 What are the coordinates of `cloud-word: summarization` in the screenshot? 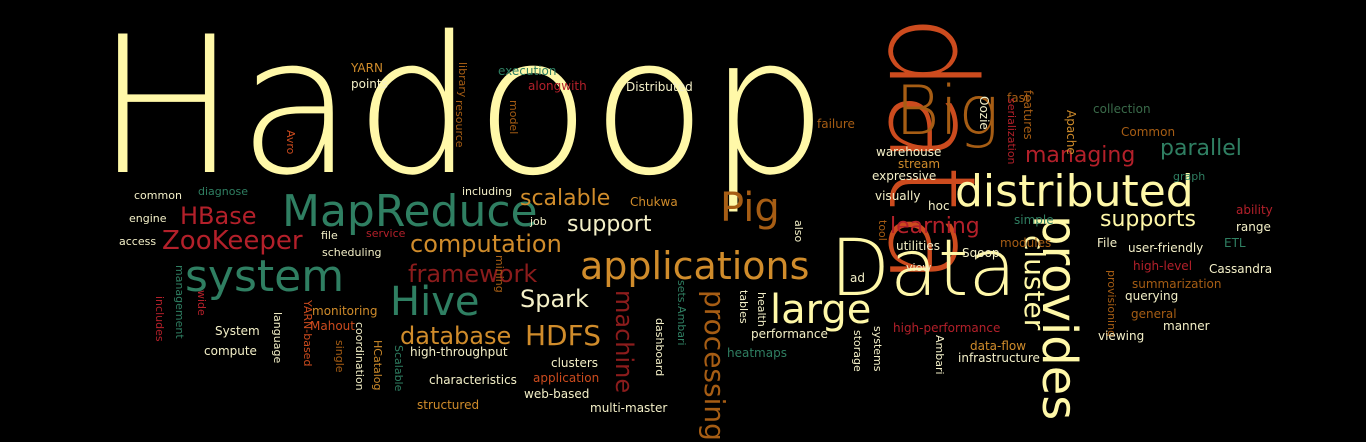 It's located at (1177, 284).